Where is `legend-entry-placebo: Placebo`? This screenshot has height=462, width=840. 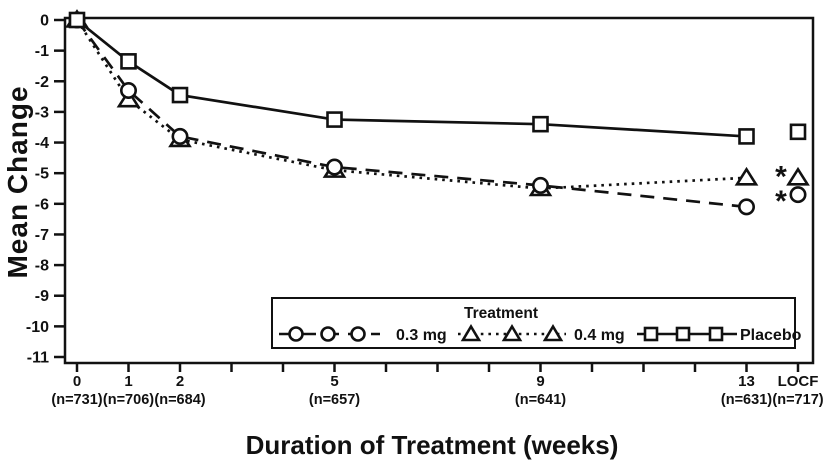
legend-entry-placebo: Placebo is located at coordinates (719, 335).